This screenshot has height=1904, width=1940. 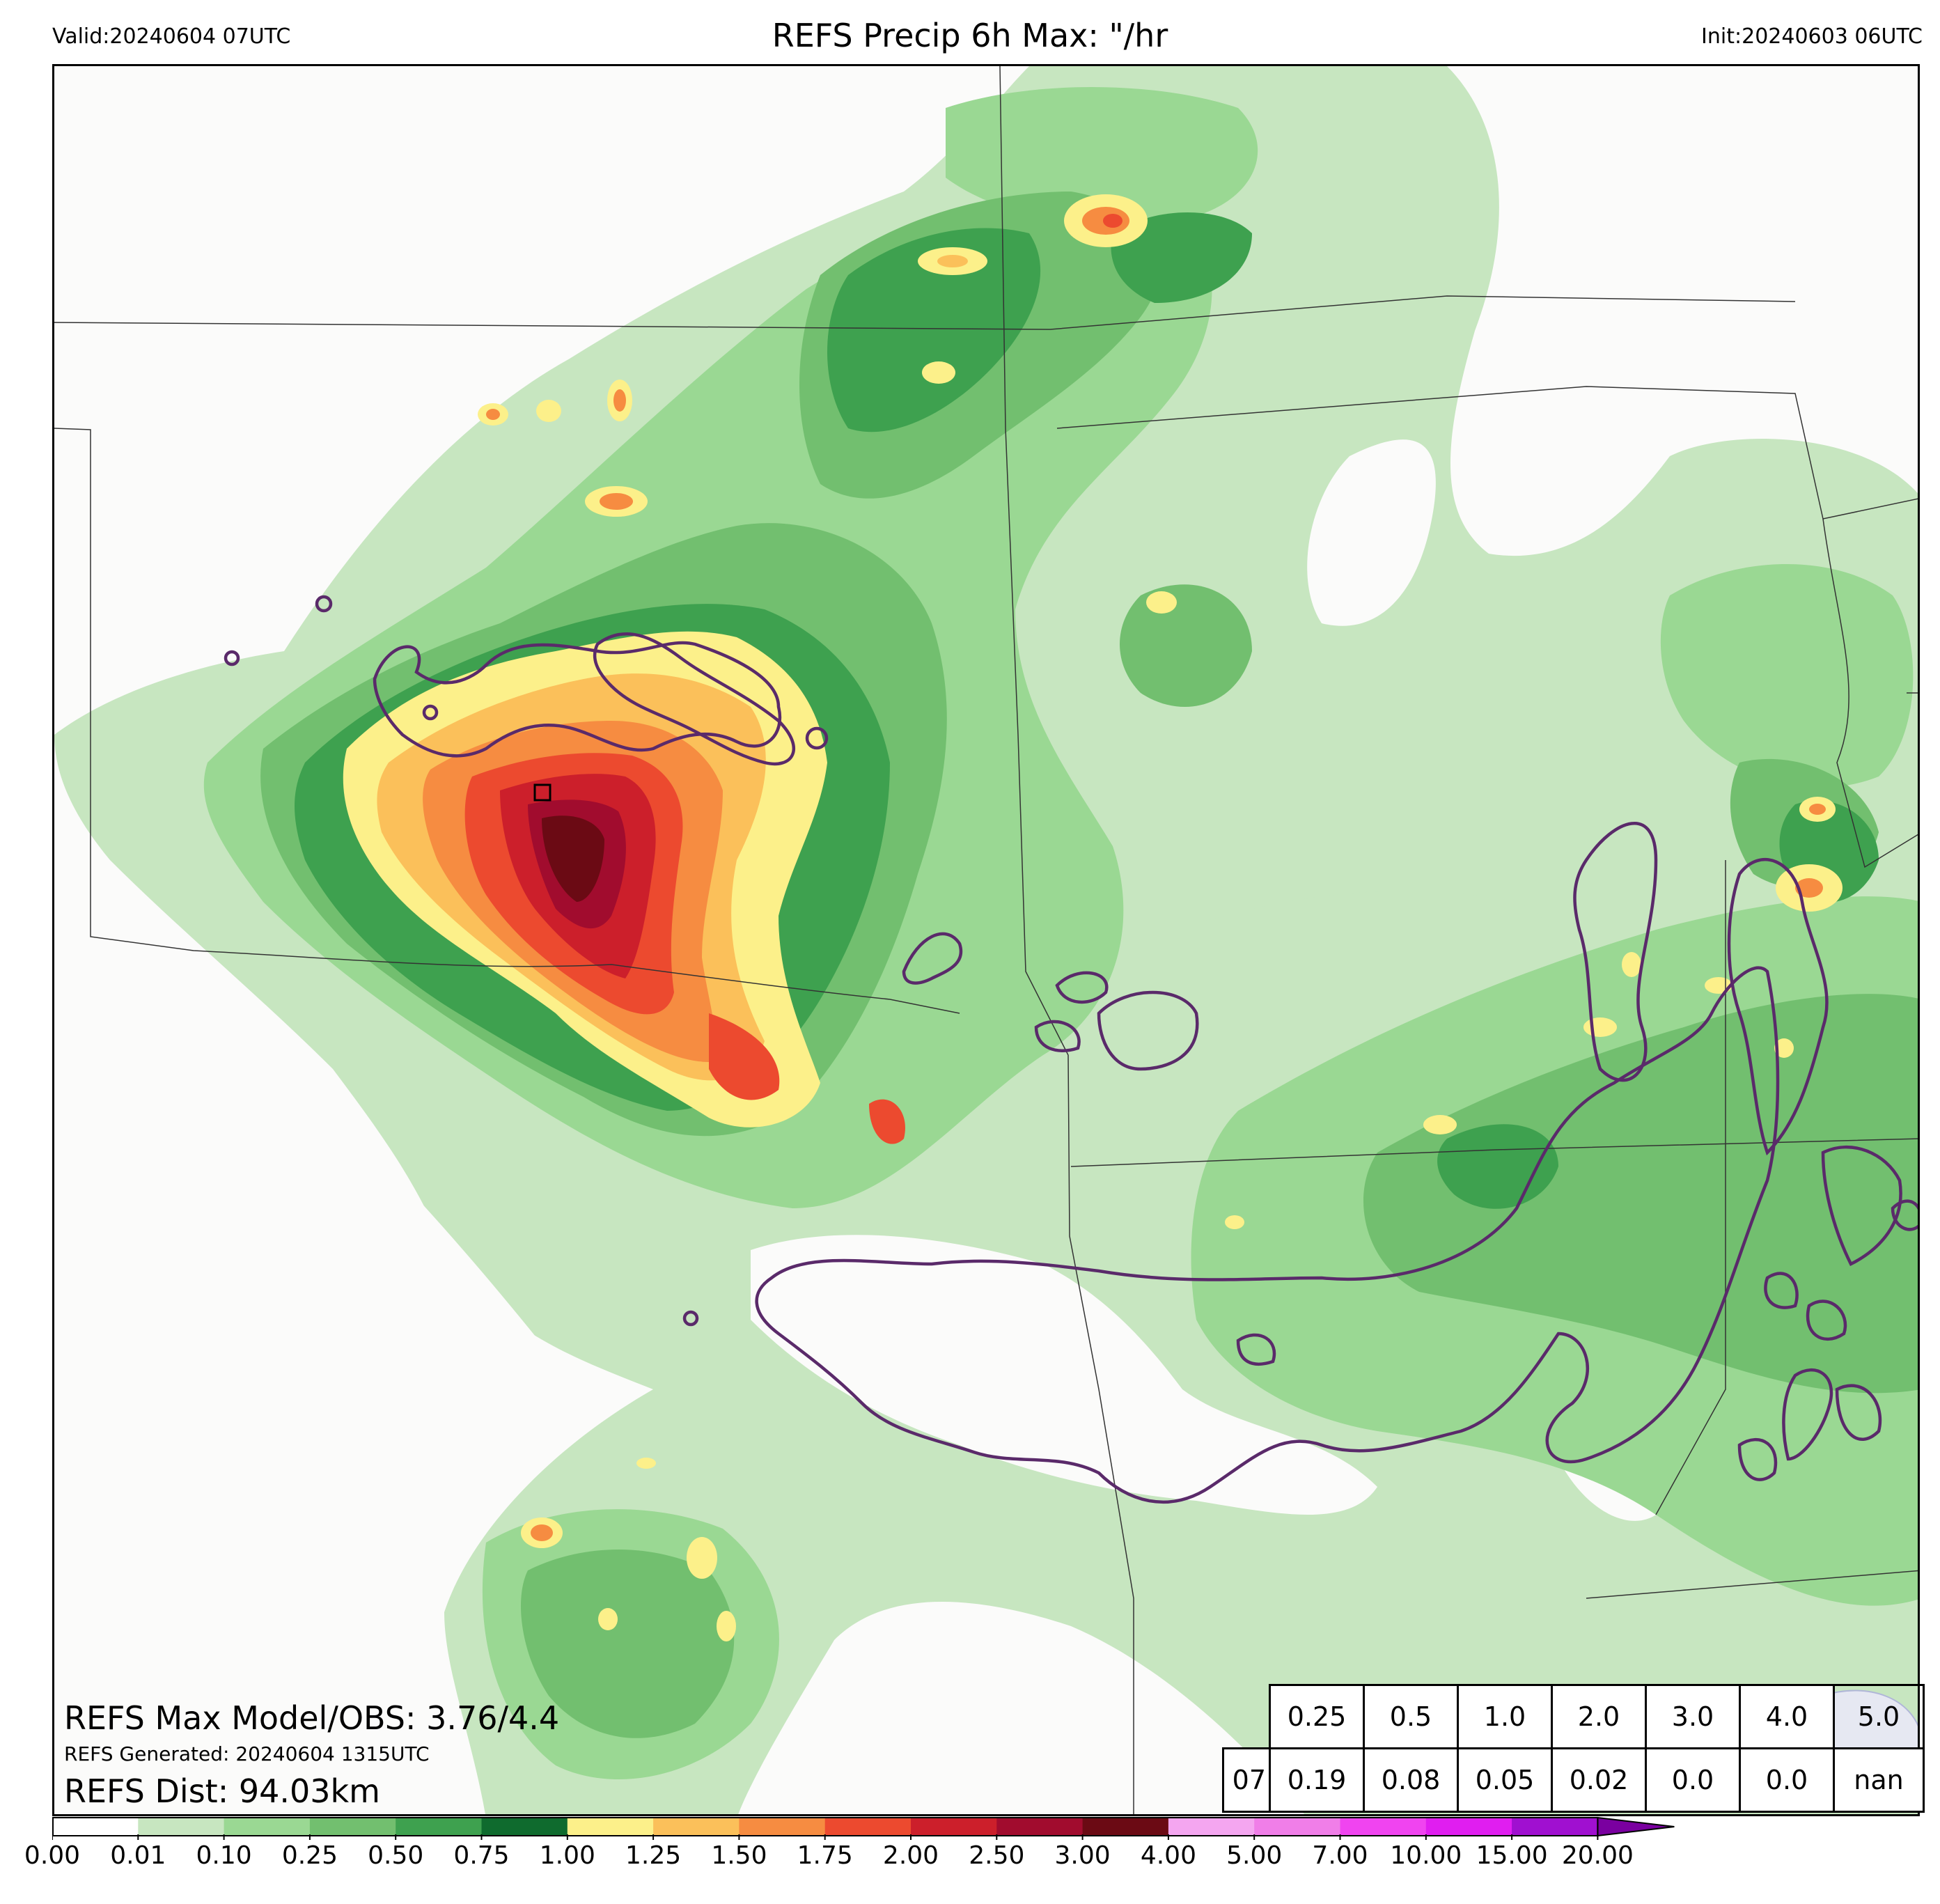 What do you see at coordinates (171, 36) in the screenshot?
I see `valid-time-label: Valid:20240604 07UTC` at bounding box center [171, 36].